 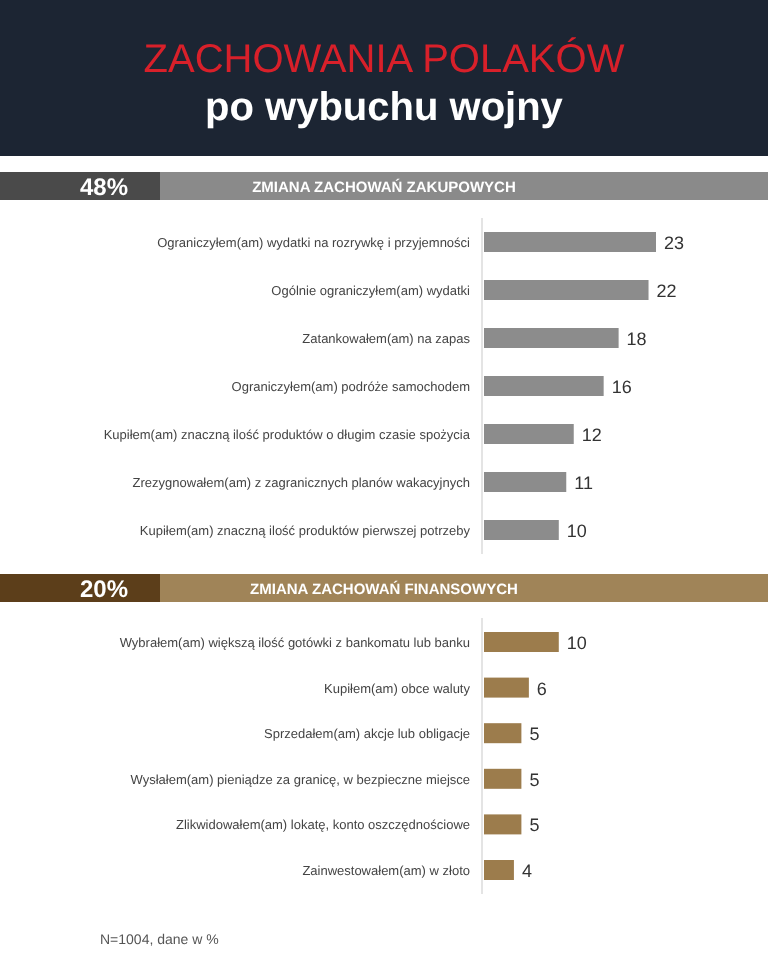 What do you see at coordinates (591, 435) in the screenshot?
I see `data-label: 12` at bounding box center [591, 435].